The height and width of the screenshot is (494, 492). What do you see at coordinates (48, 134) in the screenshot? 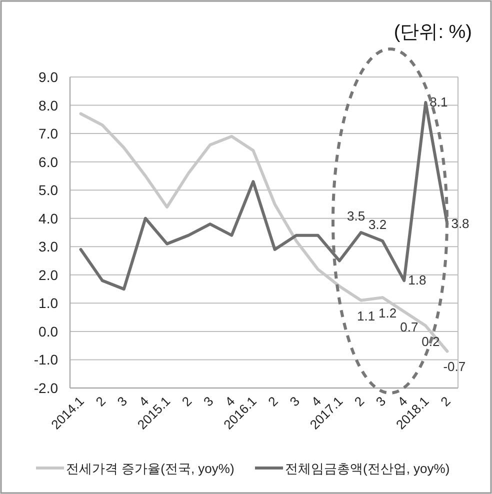
I see `y-tick-label: 7.0` at bounding box center [48, 134].